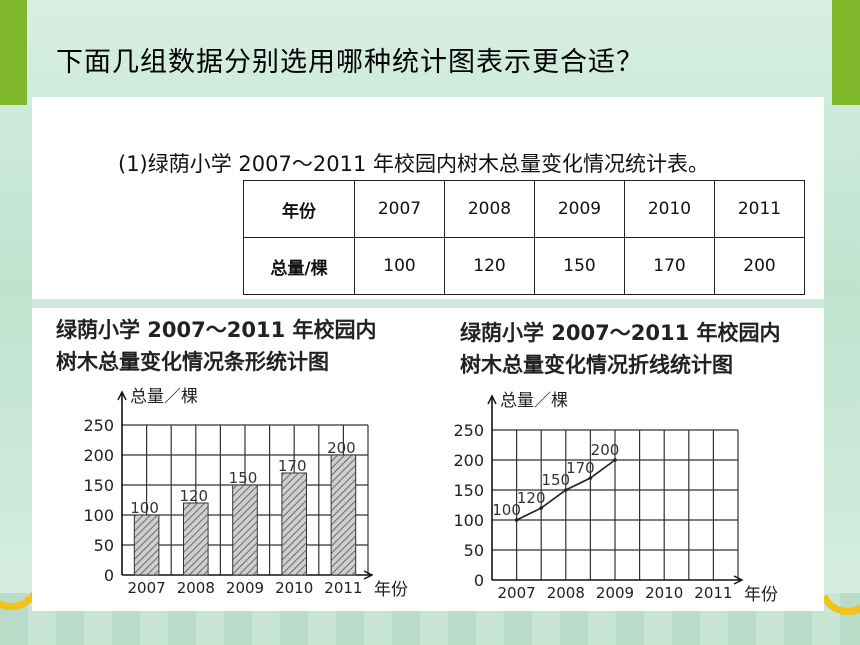  I want to click on left-accent-bar, so click(13, 52).